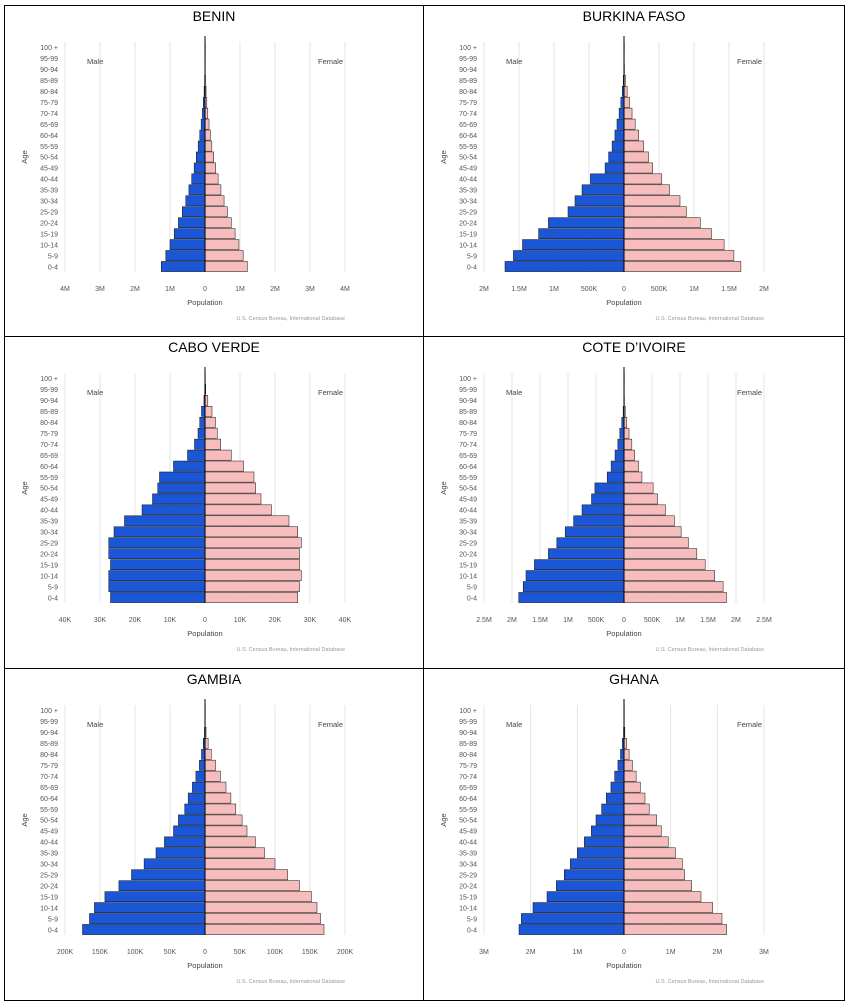 The image size is (850, 1006). Describe the element at coordinates (214, 679) in the screenshot. I see `chart-title: GAMBIA` at that location.